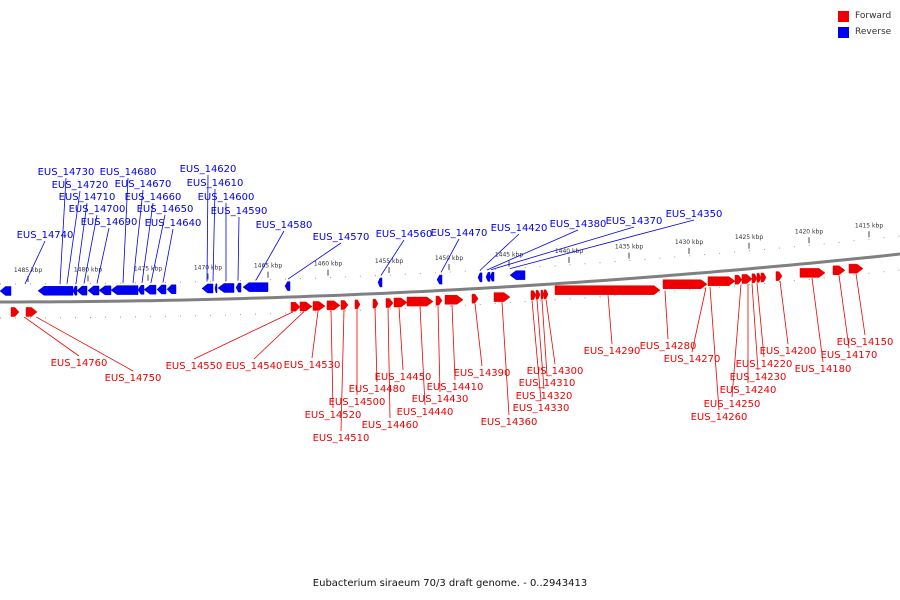  I want to click on forward-gene-label: EUS_14200, so click(788, 351).